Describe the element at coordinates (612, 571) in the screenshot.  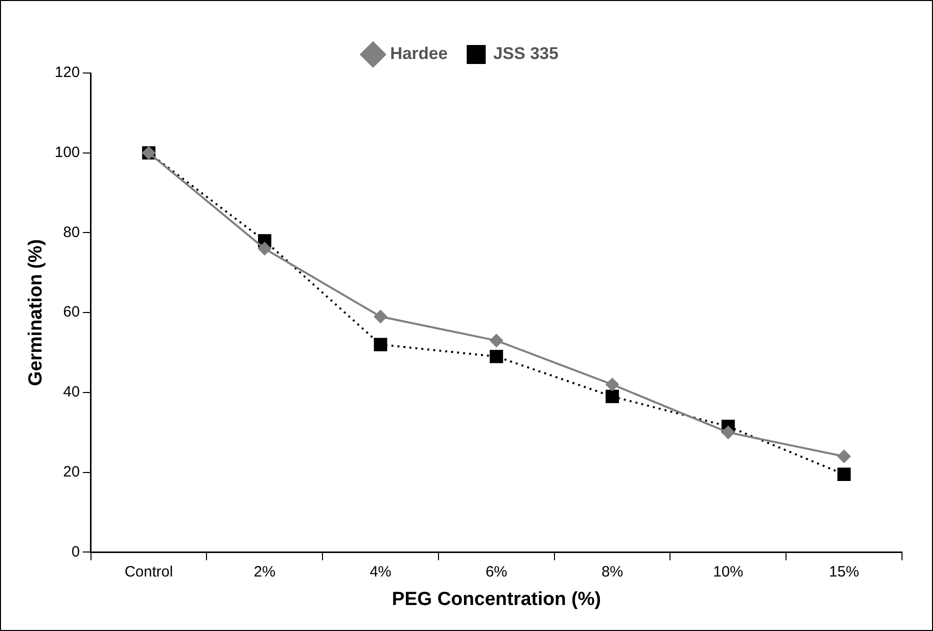
I see `x-tick-label: 8%` at that location.